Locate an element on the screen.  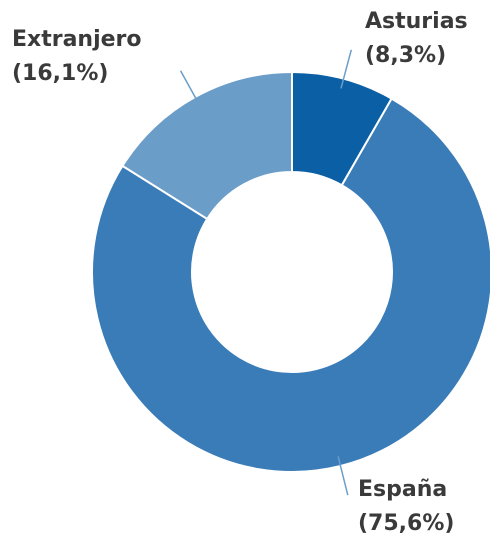
slice-value-label: (75,6%) is located at coordinates (406, 523).